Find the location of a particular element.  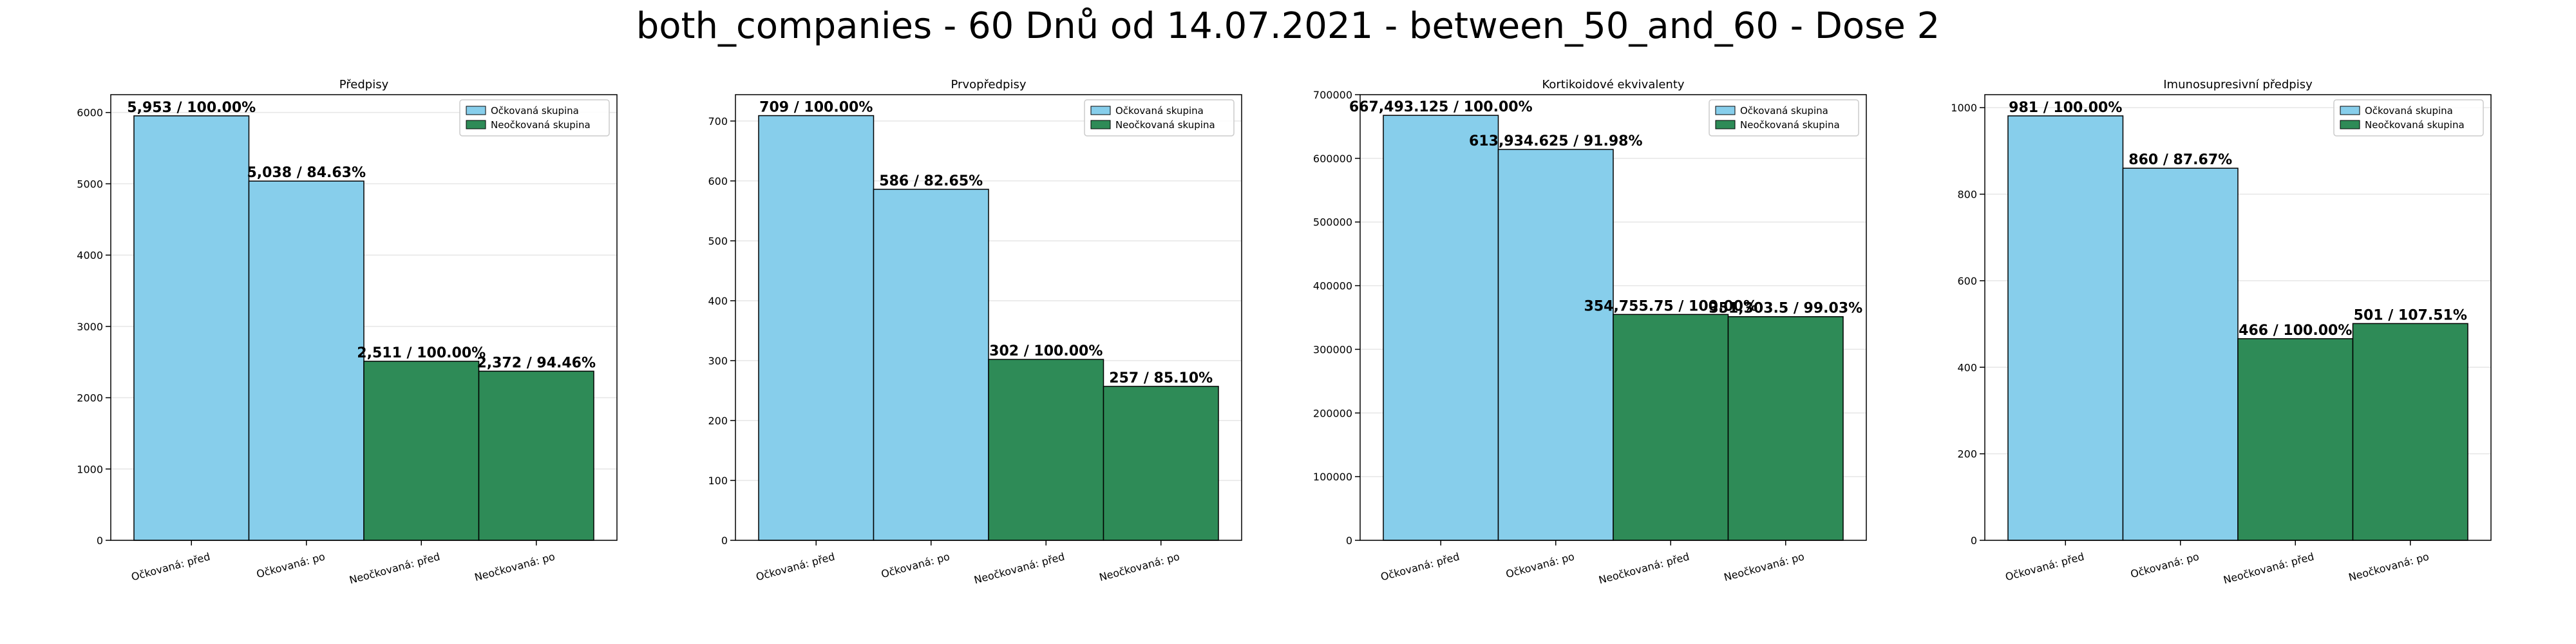

data-label: 257 / 85.10% is located at coordinates (1161, 378).